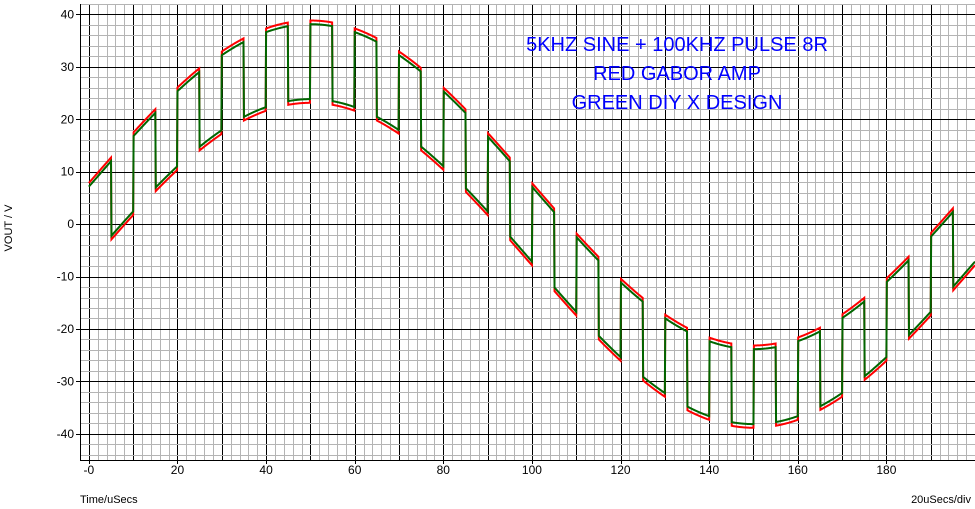 This screenshot has height=509, width=975. I want to click on y-axis: 40 30 20 10 0 -10 -20 -30 -40, so click(69, 232).